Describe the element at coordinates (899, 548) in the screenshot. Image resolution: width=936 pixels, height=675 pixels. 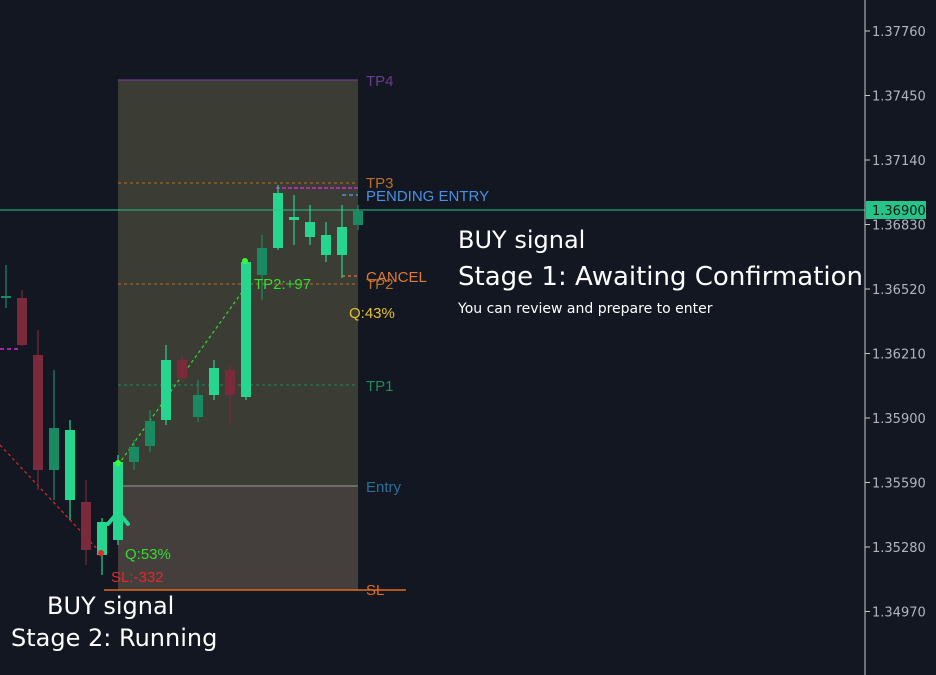
I see `price-tick-label: 1.35280` at that location.